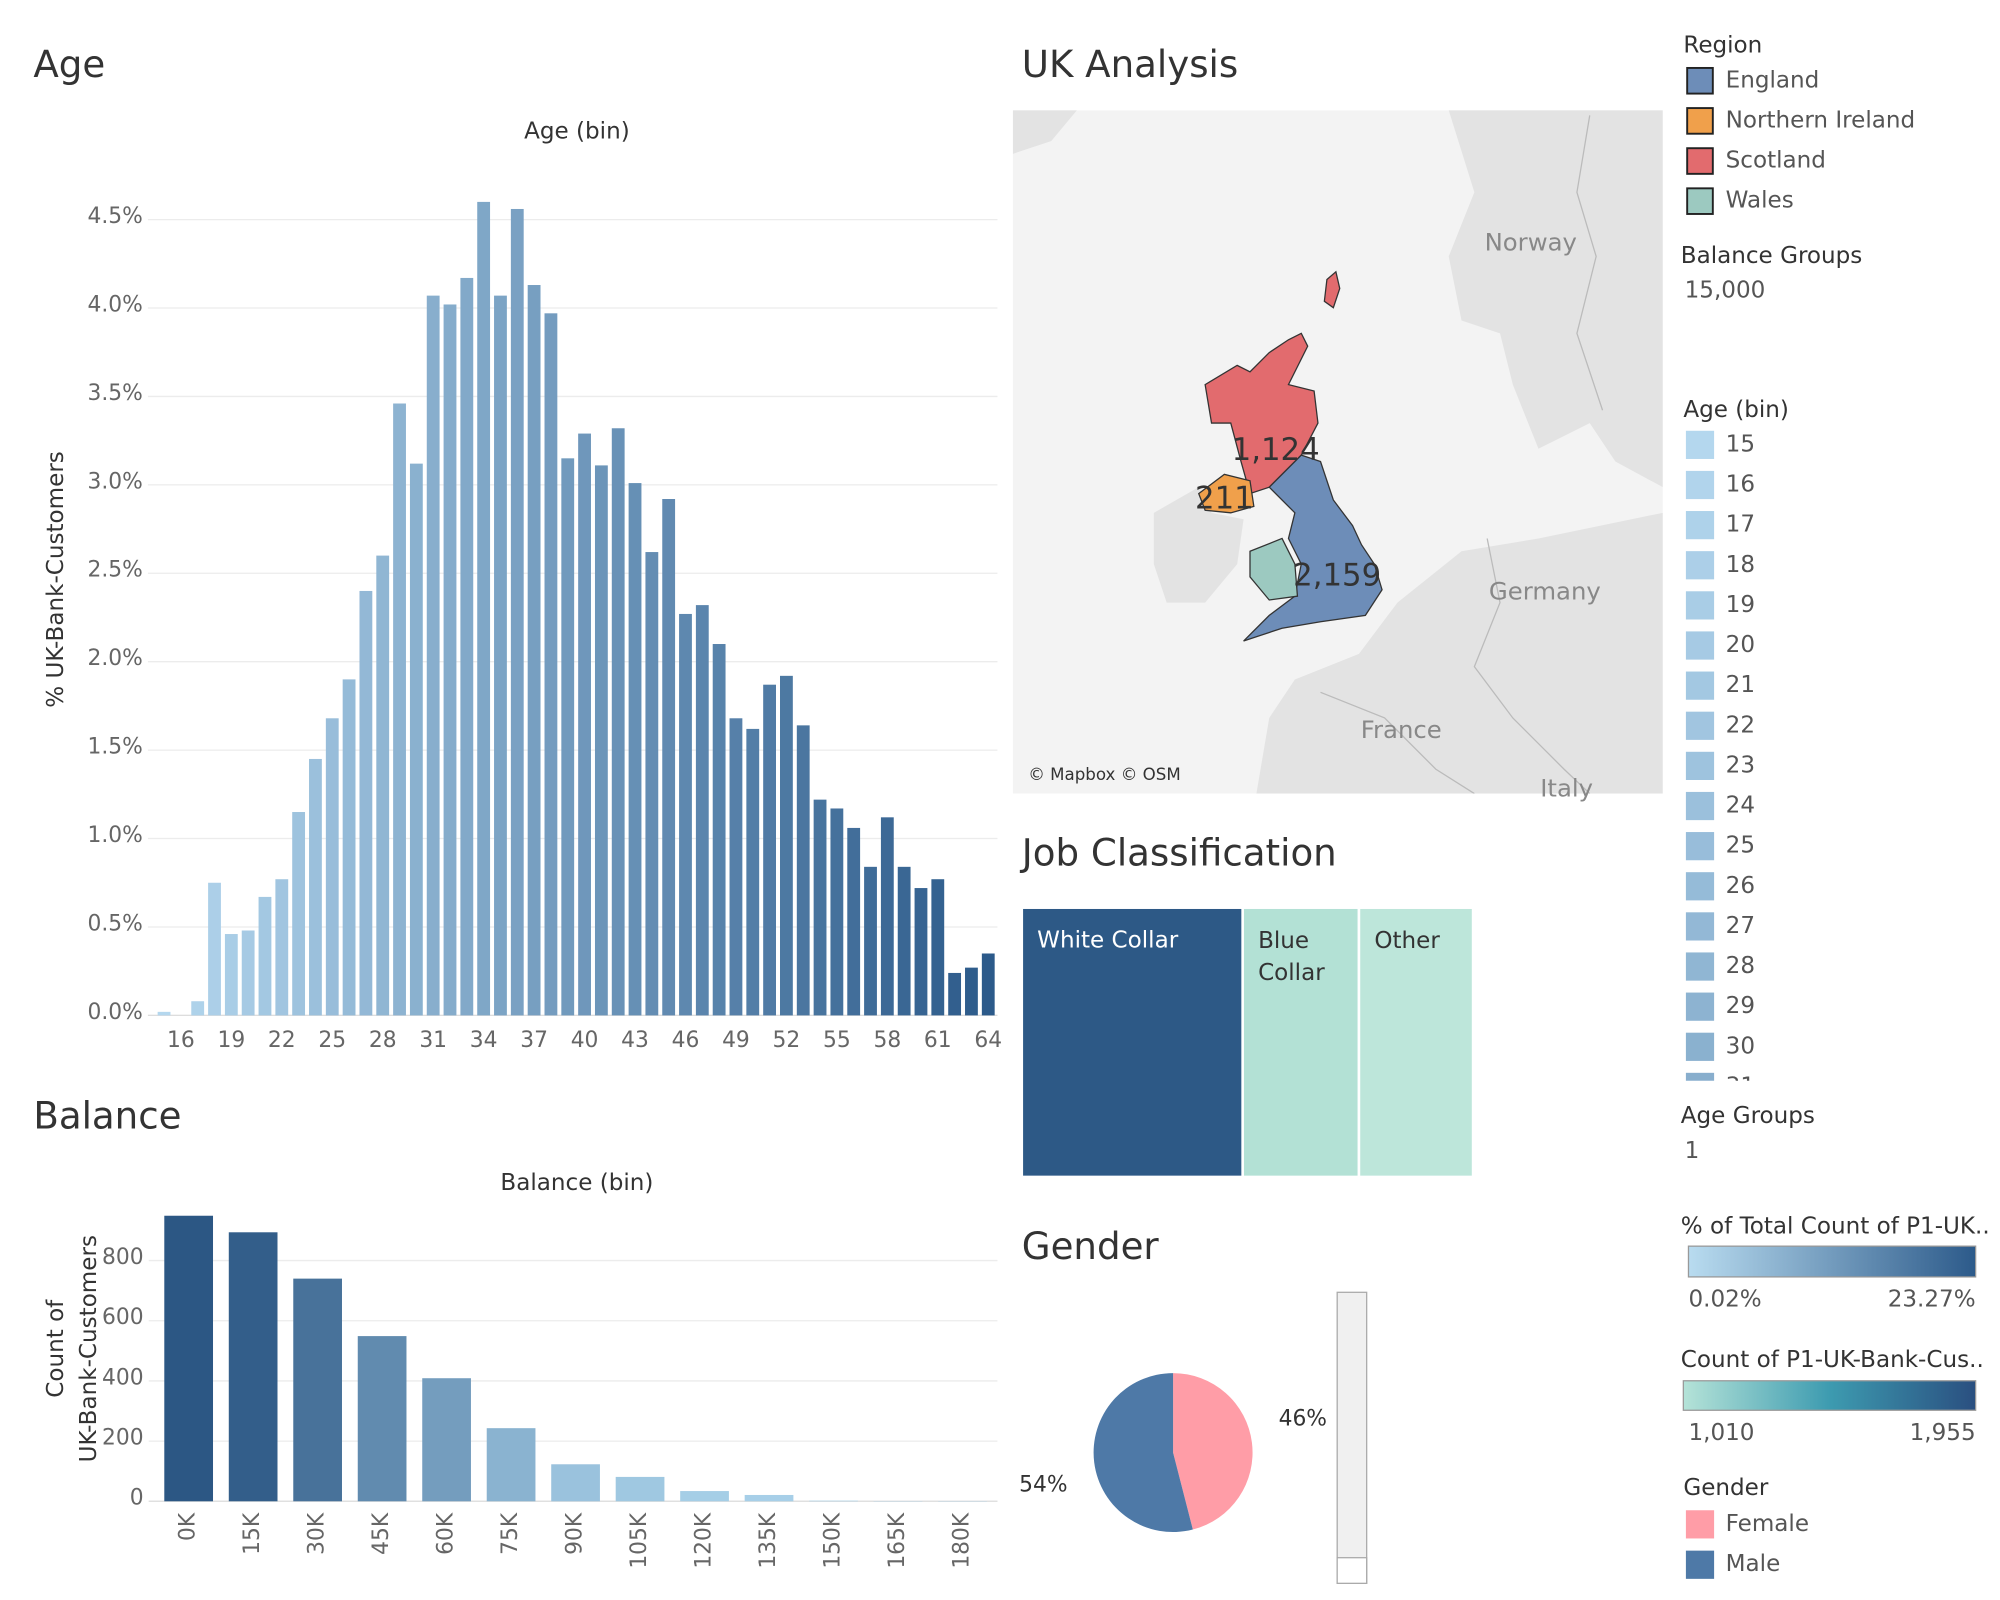 This screenshot has width=2000, height=1600. What do you see at coordinates (1740, 1006) in the screenshot?
I see `legend-label: 29` at bounding box center [1740, 1006].